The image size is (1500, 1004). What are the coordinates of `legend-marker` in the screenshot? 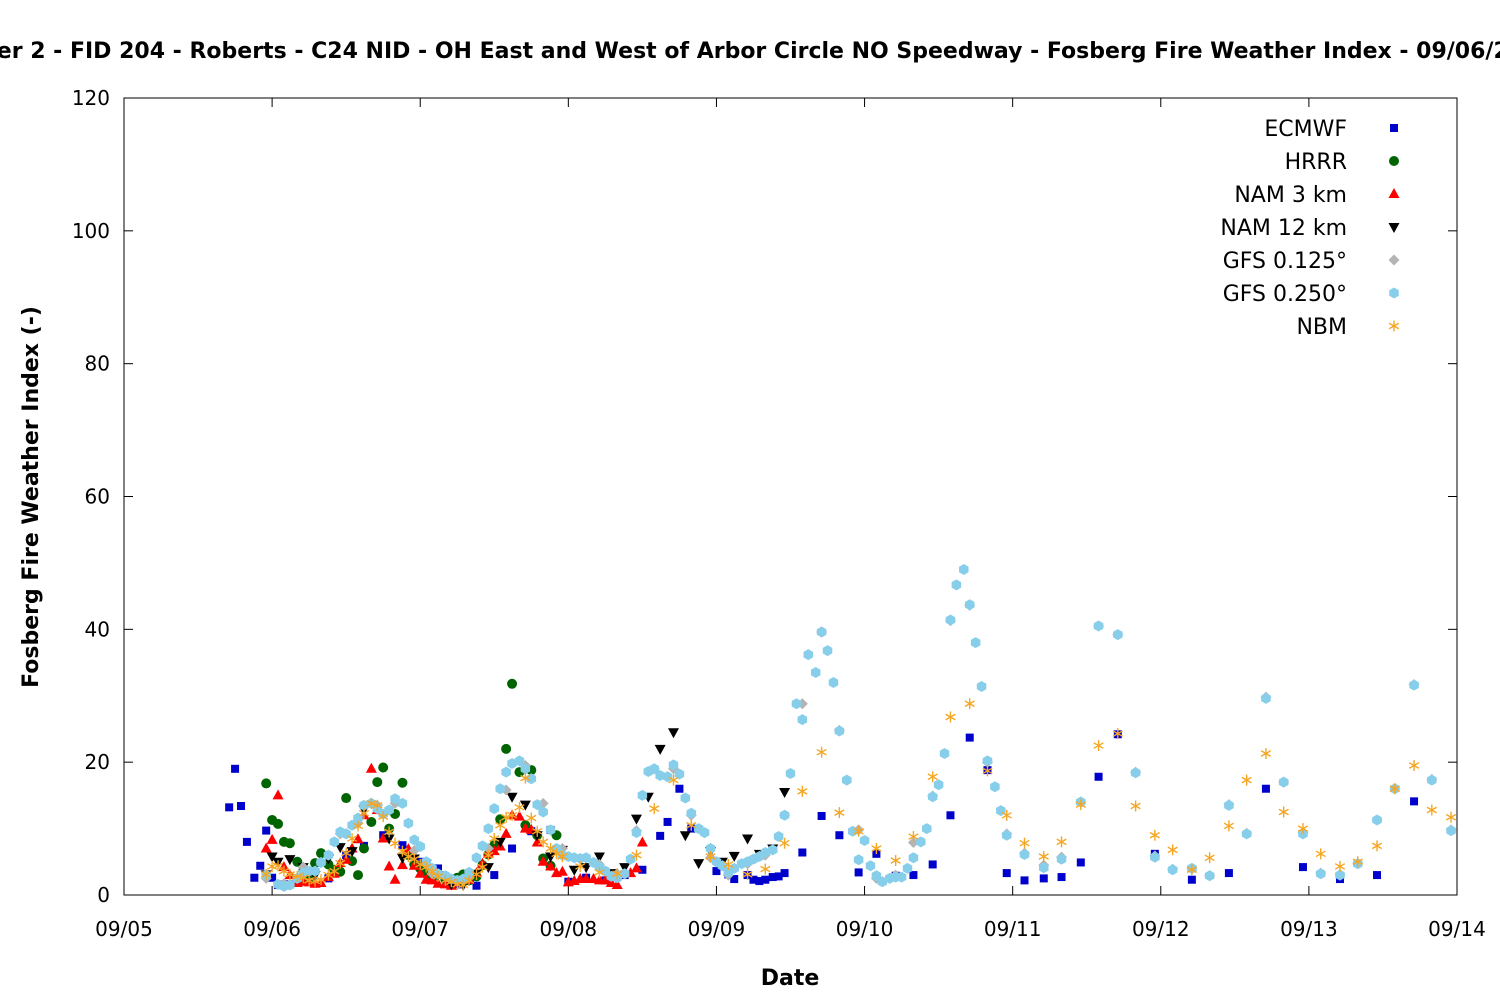 It's located at (1394, 260).